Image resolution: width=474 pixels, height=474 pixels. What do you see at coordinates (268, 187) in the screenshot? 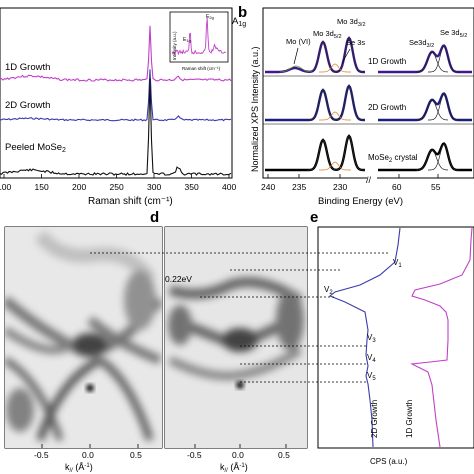
I see `xps-tick-label: 240` at bounding box center [268, 187].